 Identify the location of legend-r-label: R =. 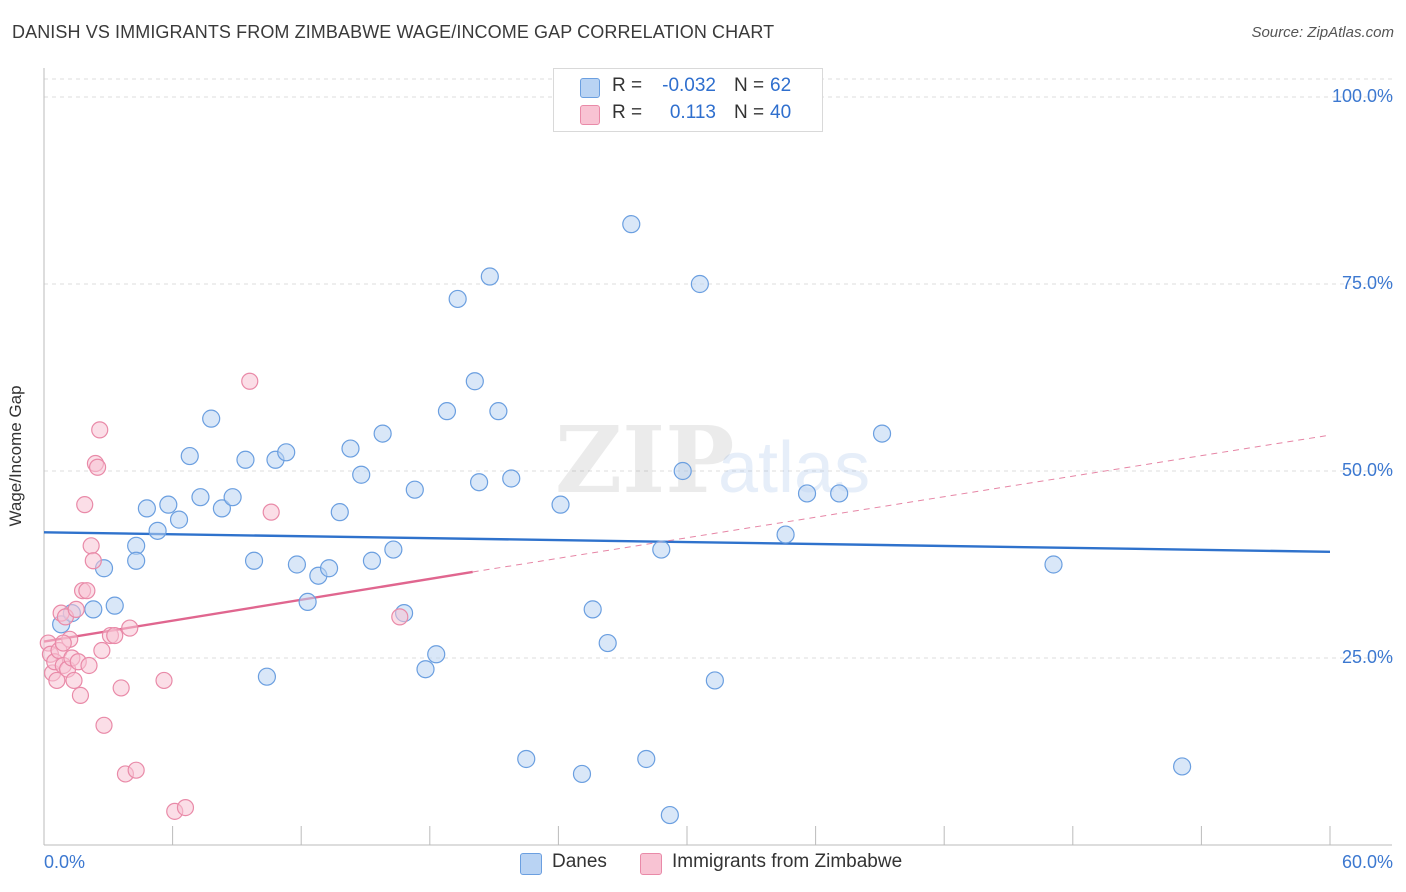
(627, 85).